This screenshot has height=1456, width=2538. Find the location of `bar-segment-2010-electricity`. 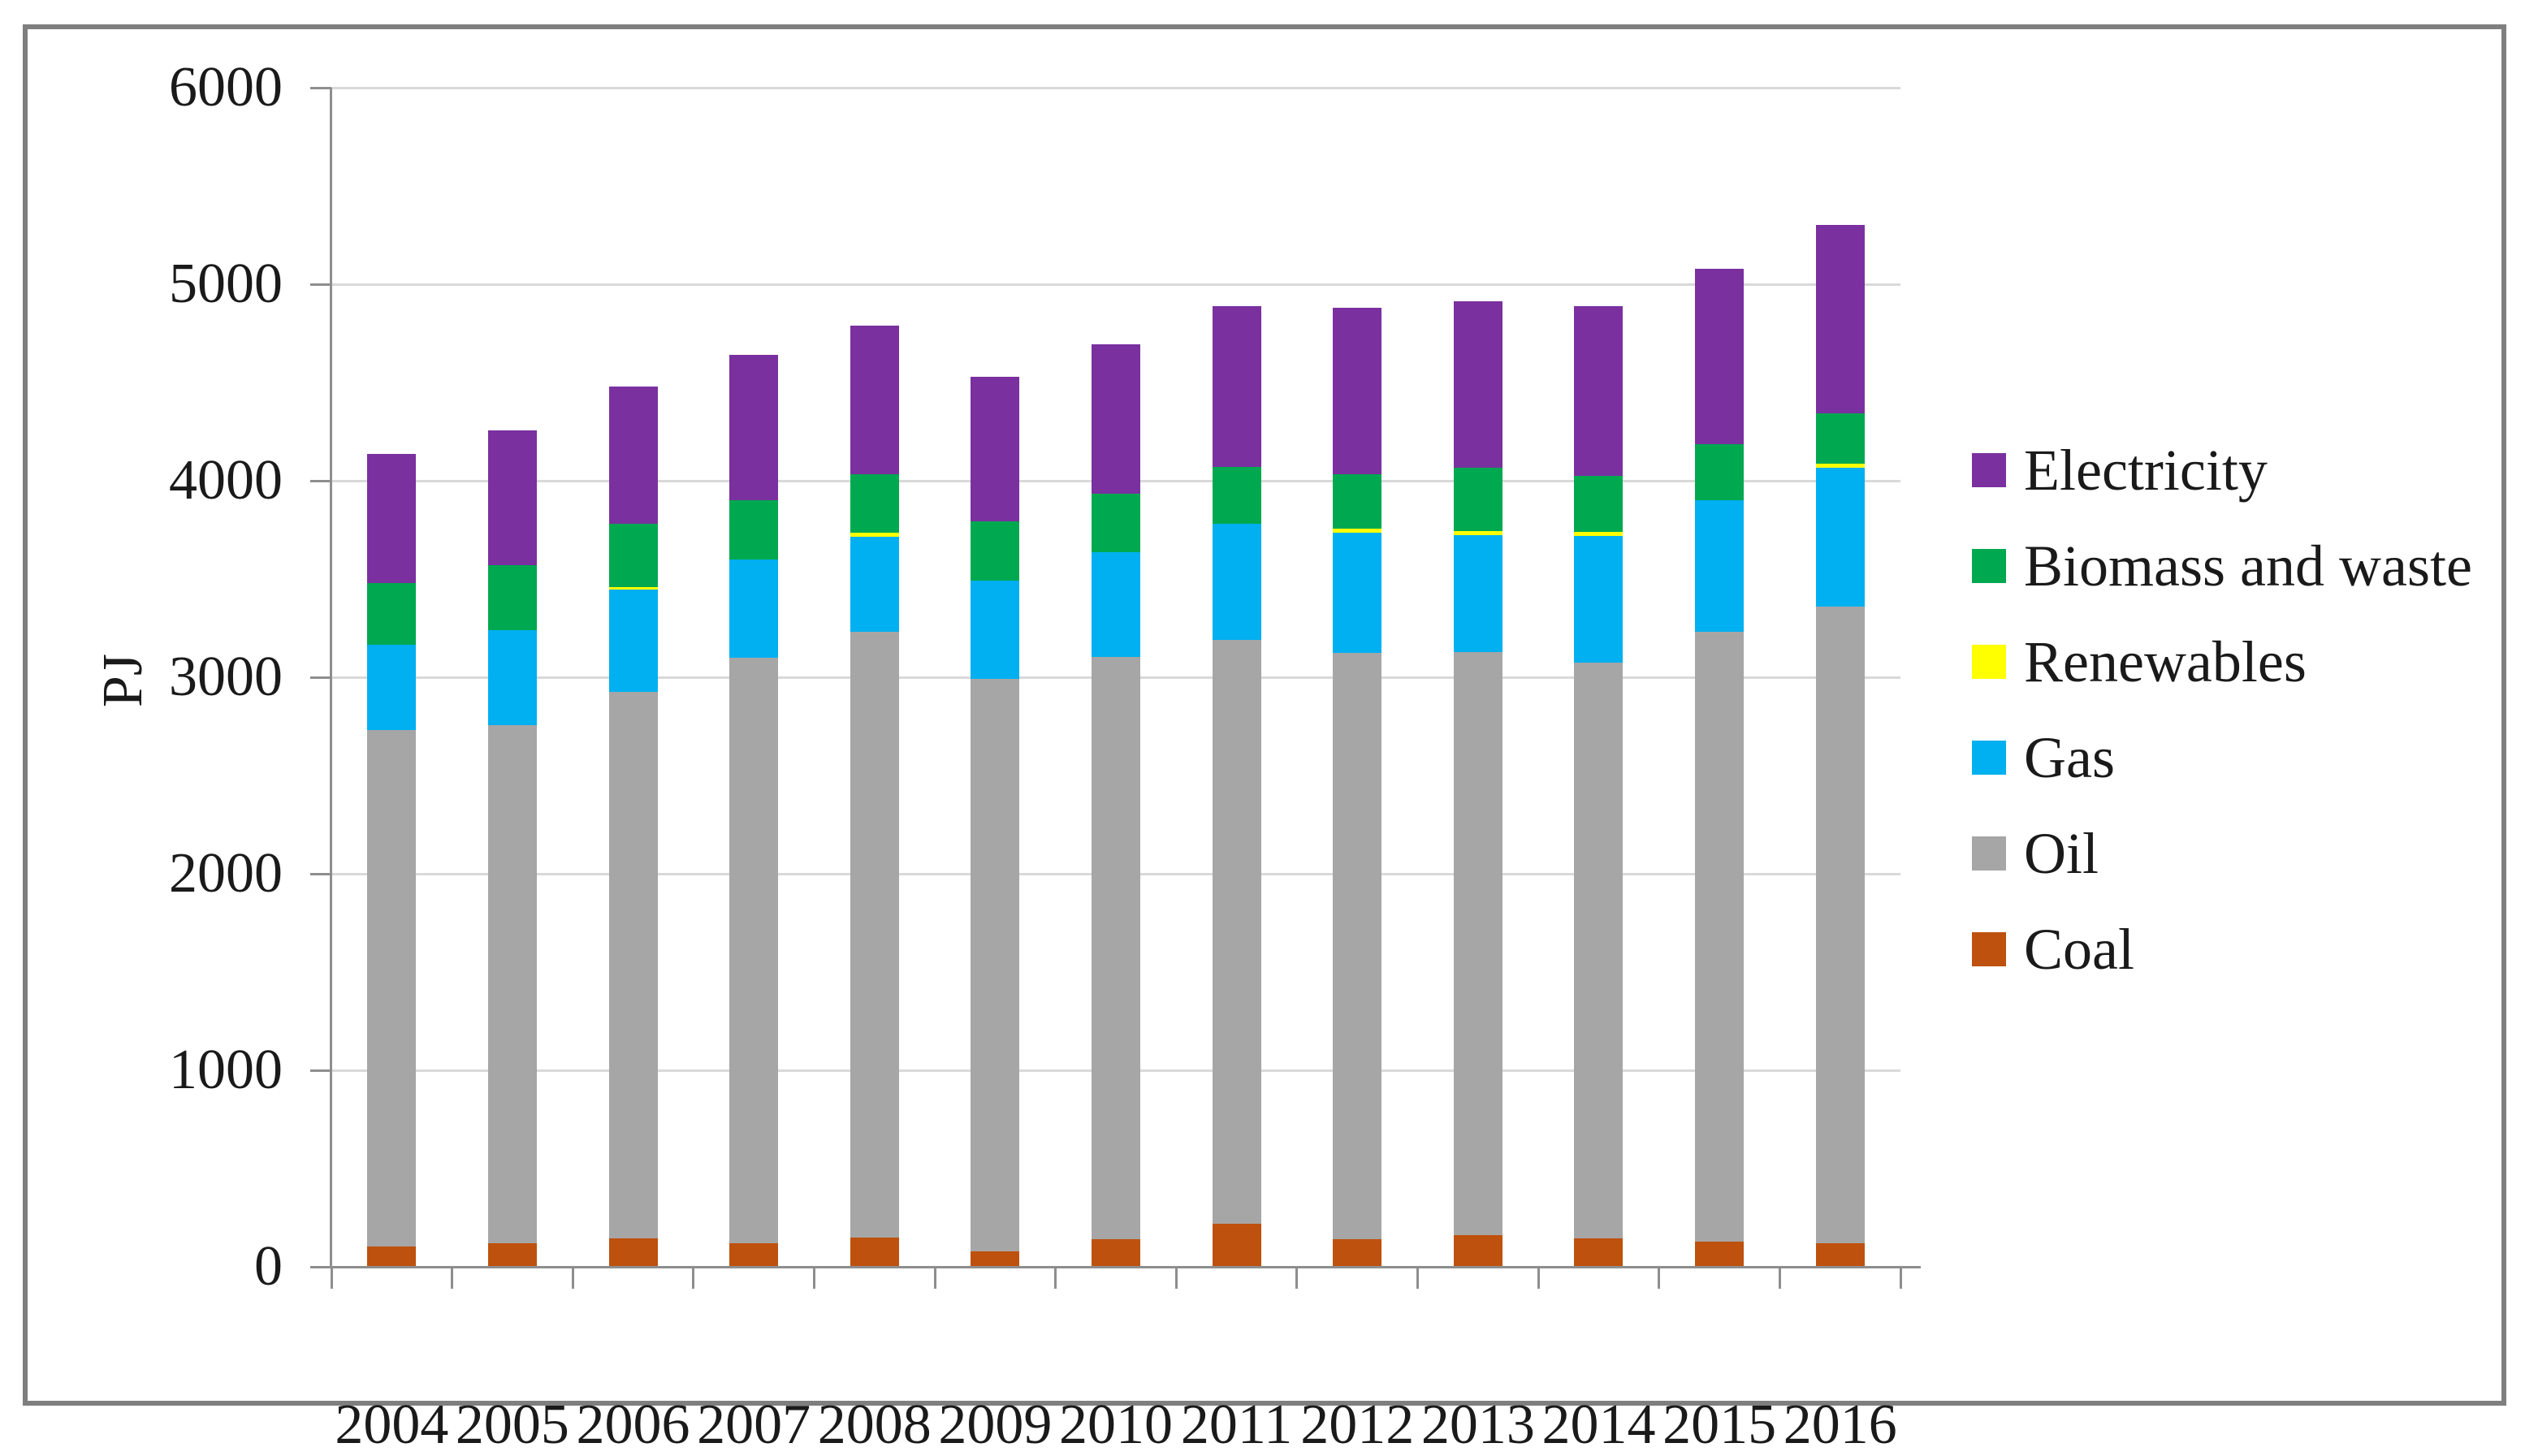

bar-segment-2010-electricity is located at coordinates (1116, 418).